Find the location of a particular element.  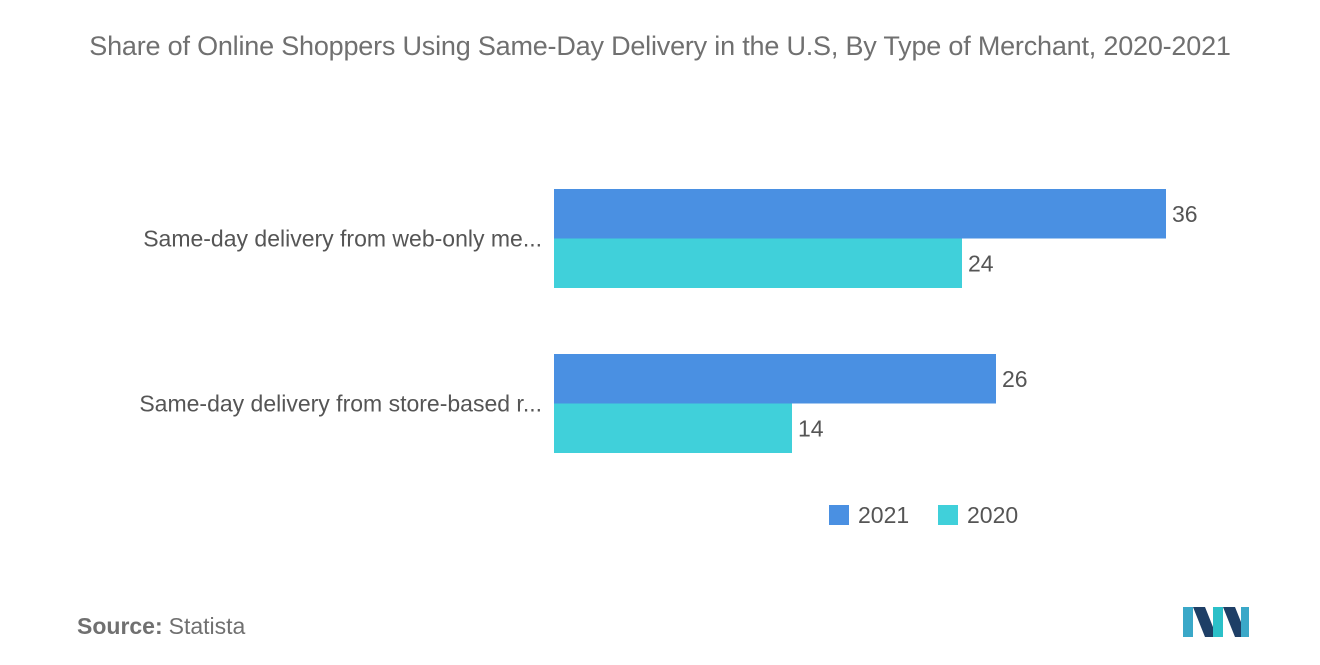

data-label: 14 is located at coordinates (811, 428).